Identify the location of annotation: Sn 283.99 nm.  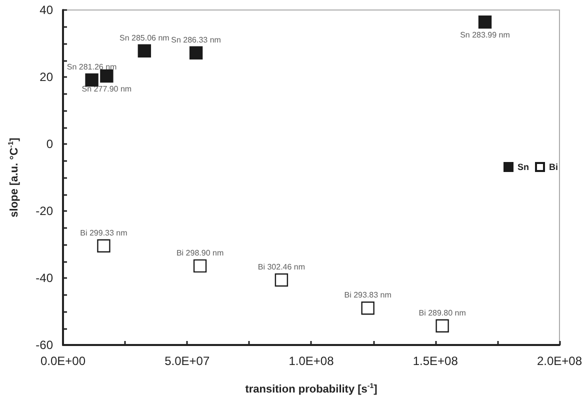
(485, 35).